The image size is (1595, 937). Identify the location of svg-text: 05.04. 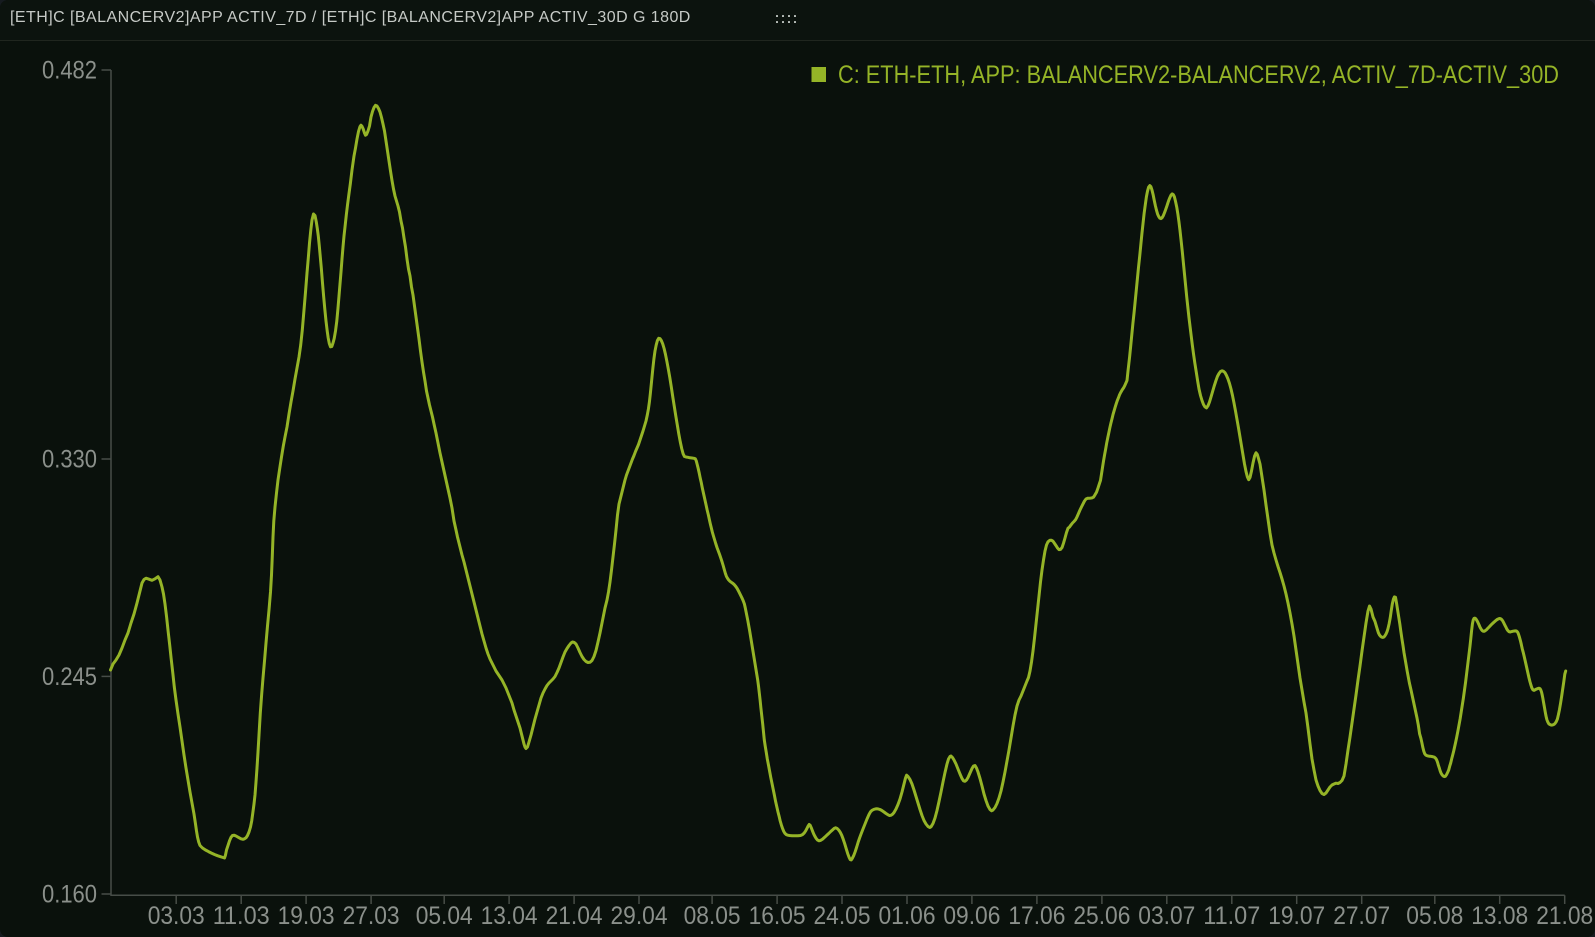
(444, 916).